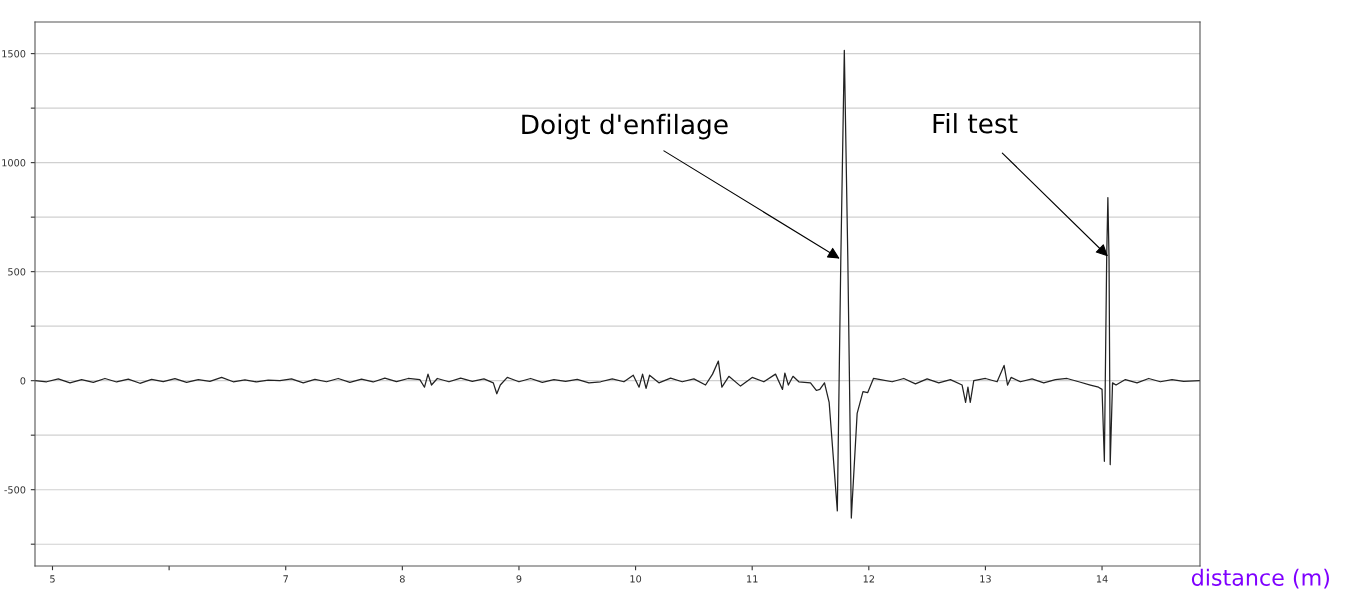 Image resolution: width=1366 pixels, height=591 pixels. What do you see at coordinates (17, 272) in the screenshot?
I see `y-tick-label: 500` at bounding box center [17, 272].